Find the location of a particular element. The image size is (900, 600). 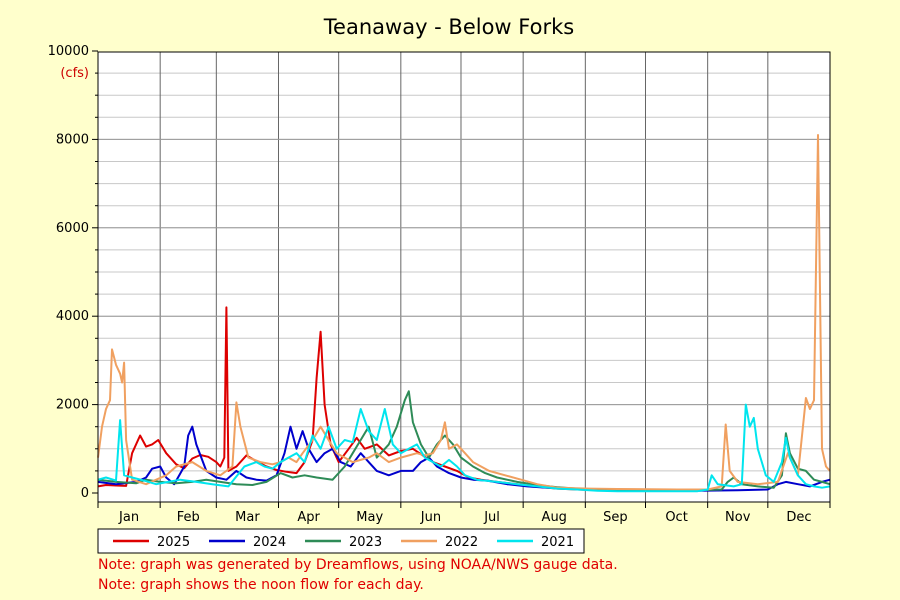

x-tick-label: Apr is located at coordinates (308, 517).